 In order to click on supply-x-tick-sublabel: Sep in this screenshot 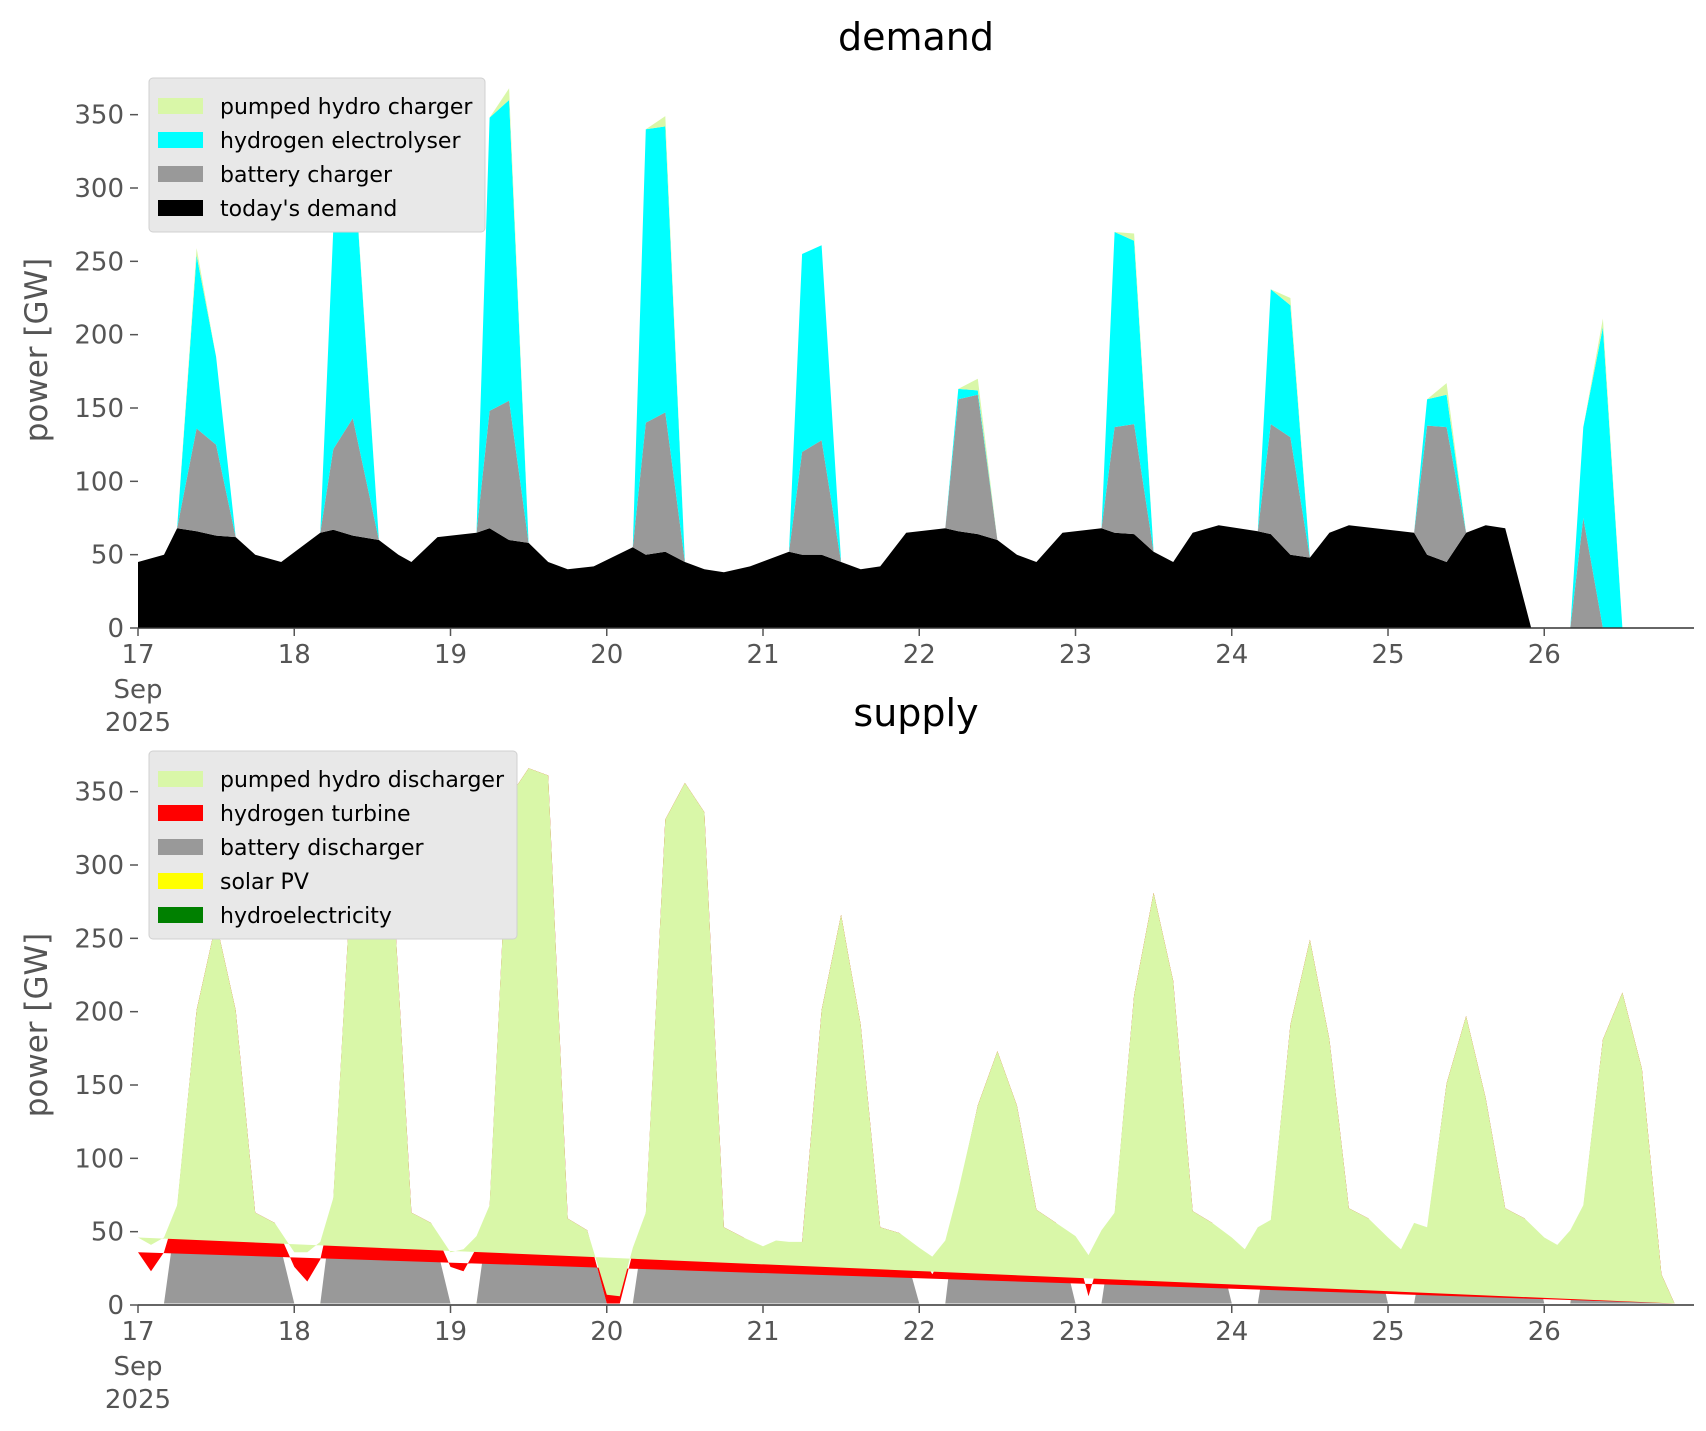, I will do `click(137, 1367)`.